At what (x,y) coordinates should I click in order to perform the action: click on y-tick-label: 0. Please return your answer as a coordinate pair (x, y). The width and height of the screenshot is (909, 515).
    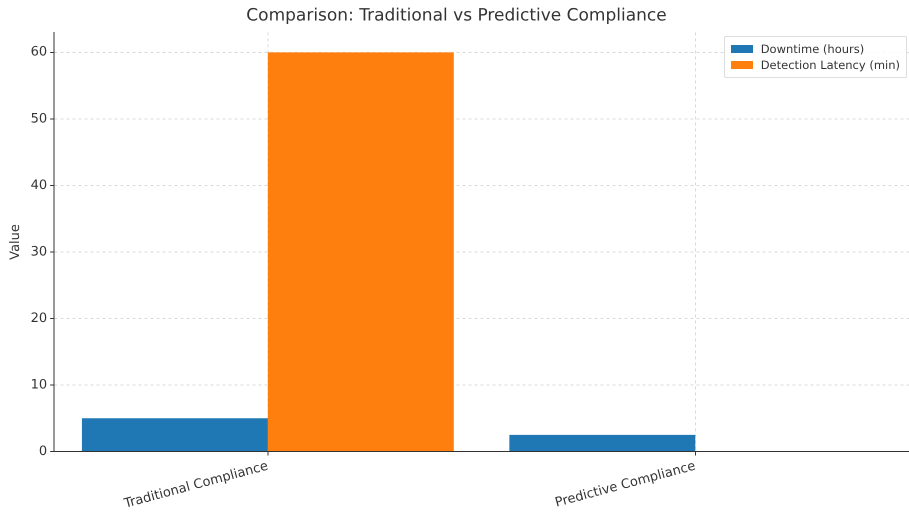
    Looking at the image, I should click on (43, 451).